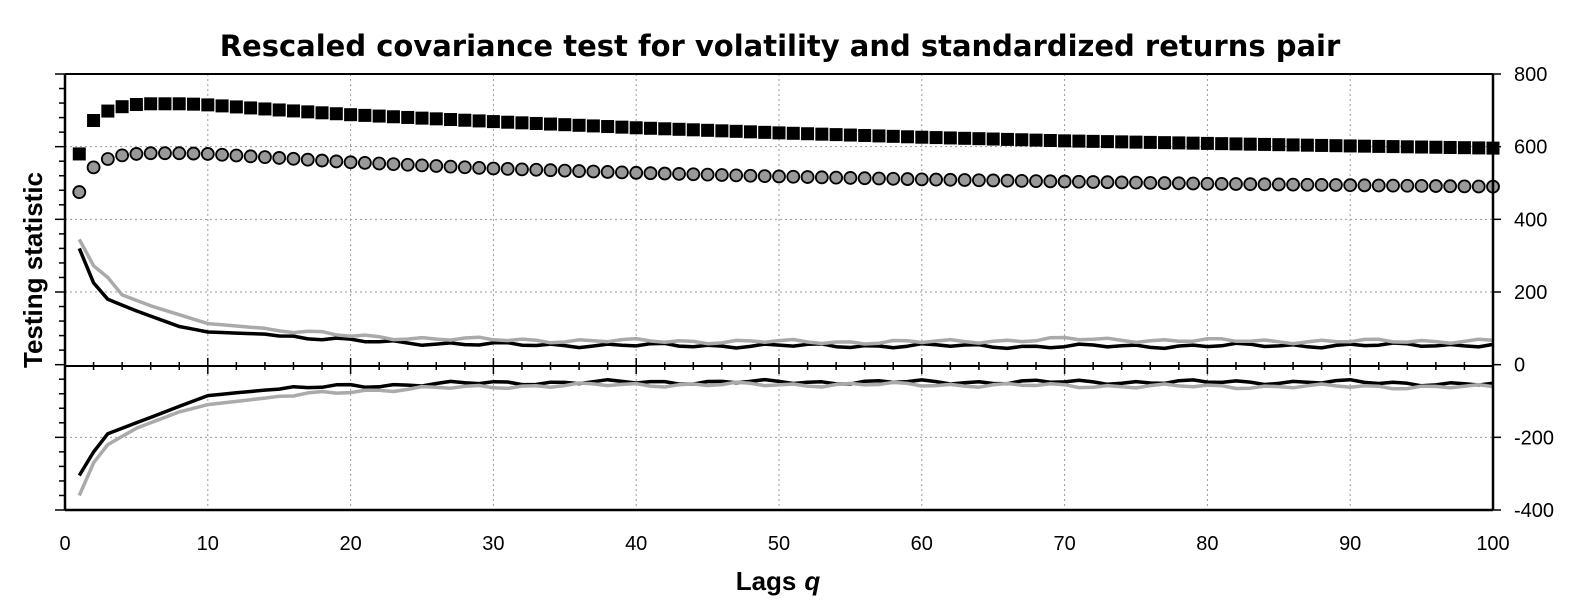 This screenshot has width=1591, height=609. I want to click on y-tick-label: 600, so click(1530, 148).